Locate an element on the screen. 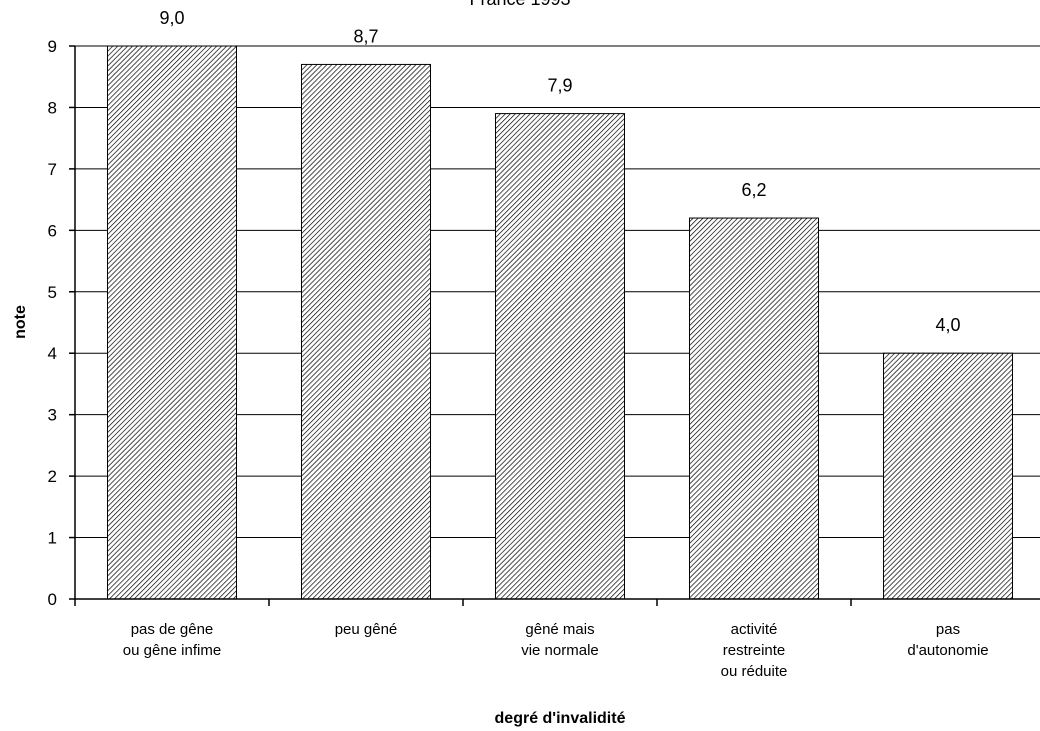  y-tick-label: 8 is located at coordinates (52, 107).